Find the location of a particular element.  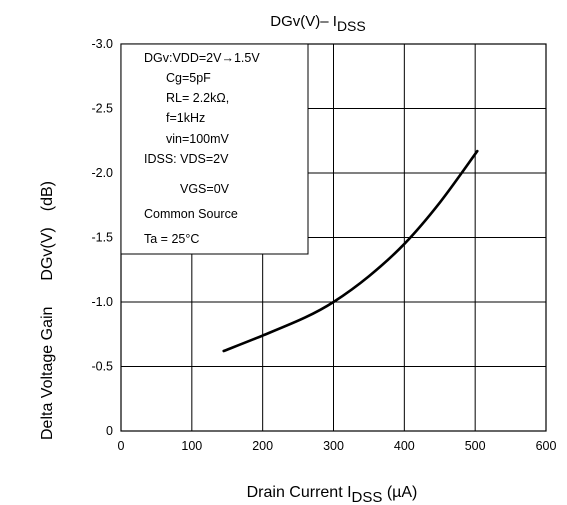

condition-line: f=1kHz is located at coordinates (185, 118).